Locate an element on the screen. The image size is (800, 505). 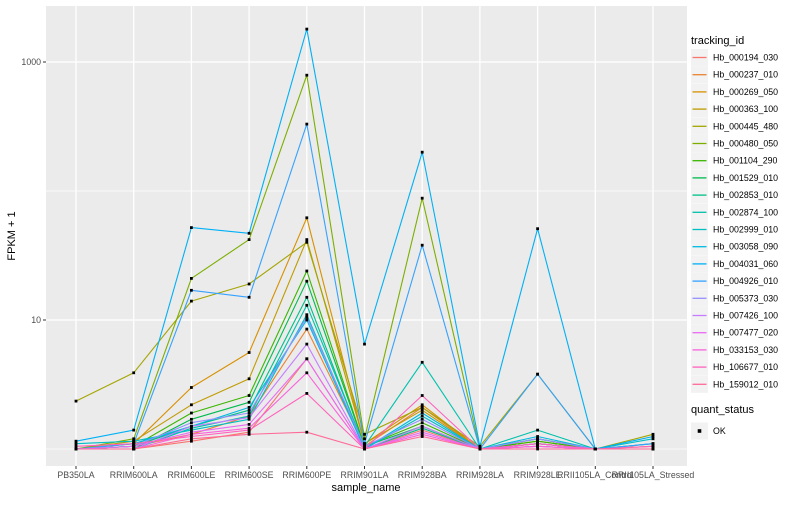
x-tick-label: RRIM928LA is located at coordinates (480, 475).